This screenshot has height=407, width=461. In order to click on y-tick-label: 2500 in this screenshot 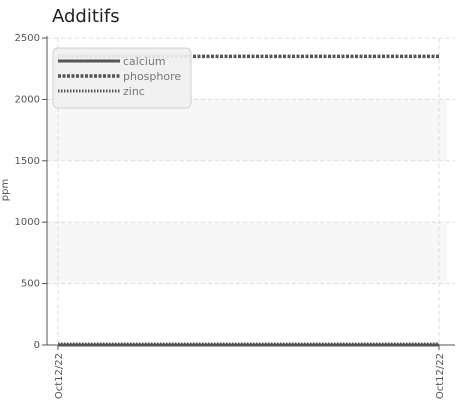, I will do `click(27, 38)`.